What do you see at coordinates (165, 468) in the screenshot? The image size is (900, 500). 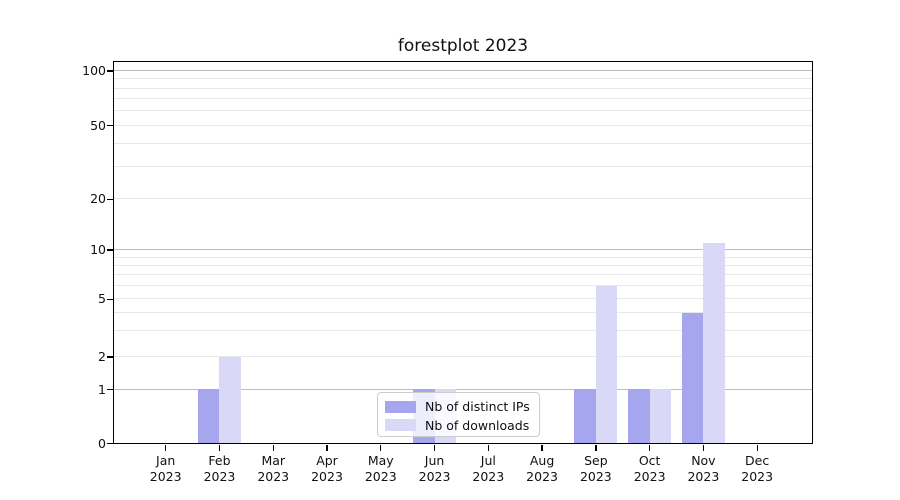 I see `x-tick-label: Jan 2023` at bounding box center [165, 468].